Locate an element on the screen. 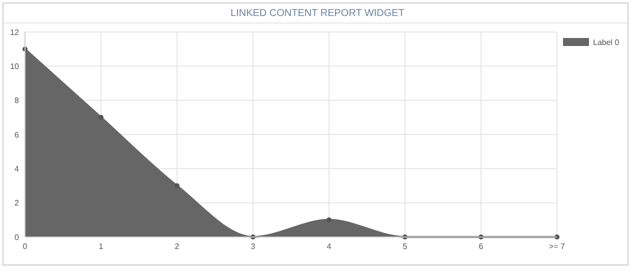 This screenshot has width=635, height=272. x-tick-label: 0 is located at coordinates (25, 246).